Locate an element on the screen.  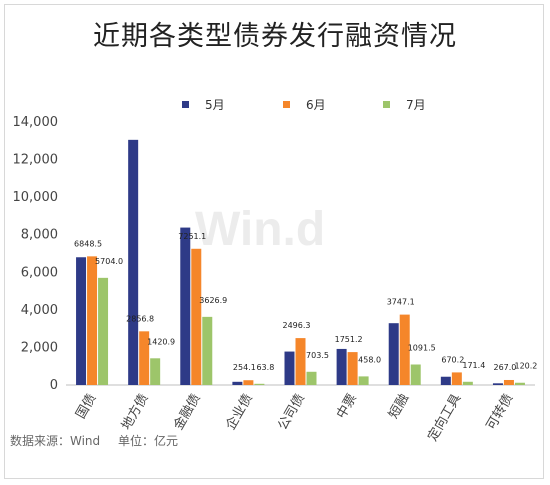
chart-footer: 数据来源：Wind 单位：亿元 is located at coordinates (101, 440).